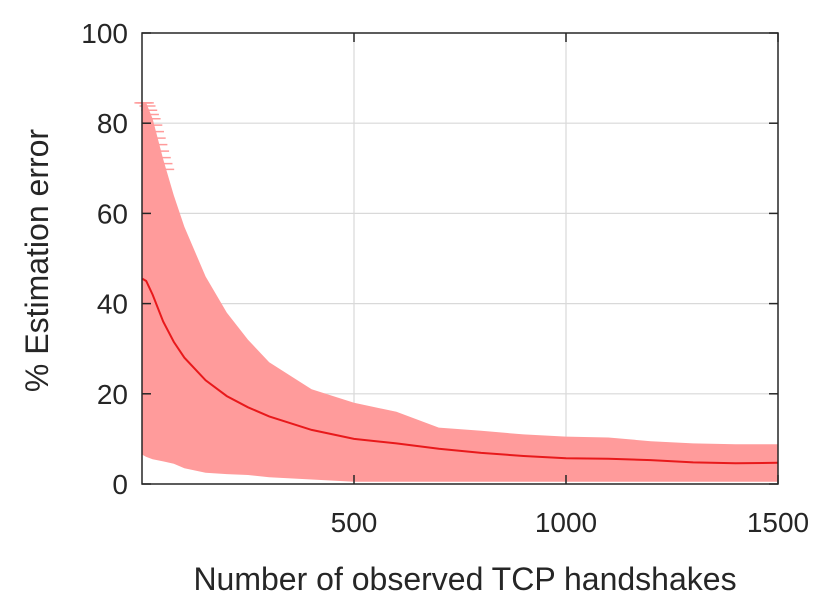  What do you see at coordinates (37, 261) in the screenshot?
I see `y-axis-label: % Estimation error` at bounding box center [37, 261].